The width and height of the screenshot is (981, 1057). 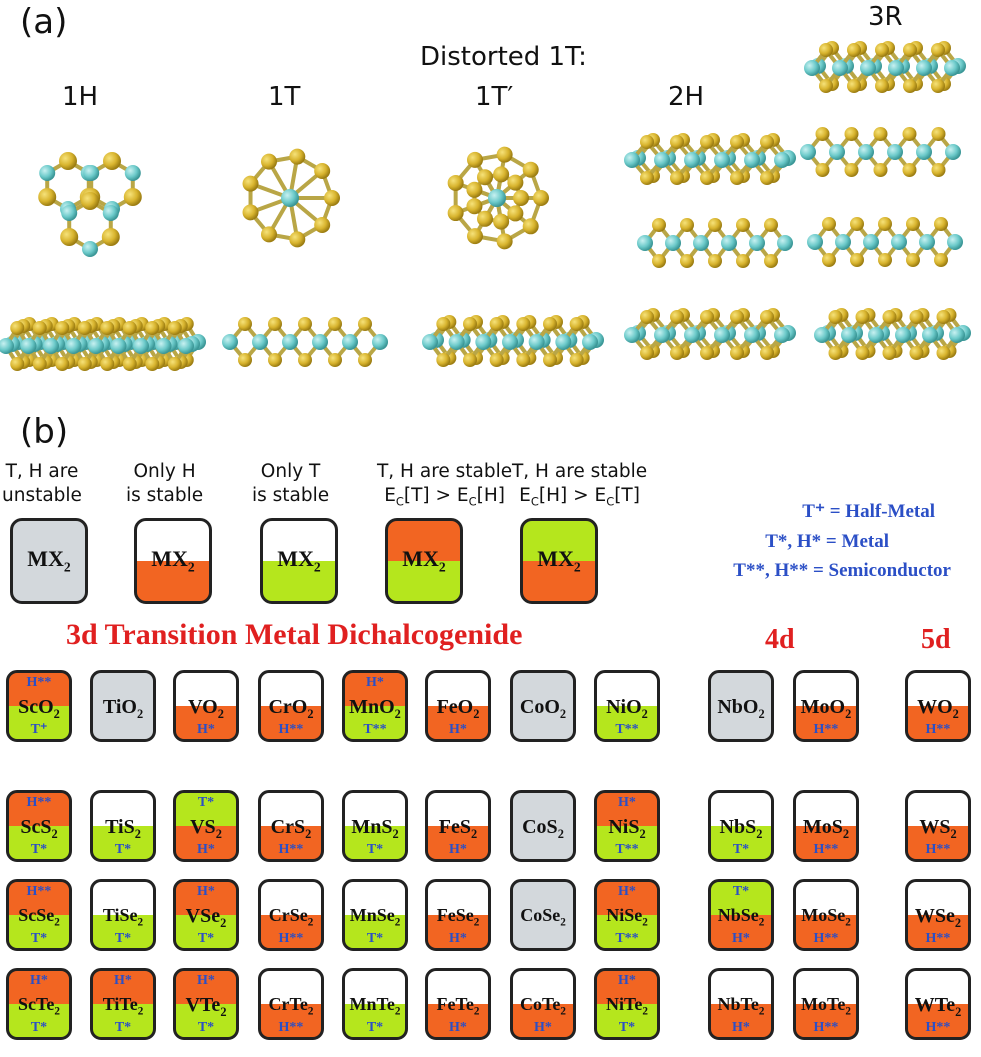 I want to click on panel-a-label: (a), so click(x=44, y=22).